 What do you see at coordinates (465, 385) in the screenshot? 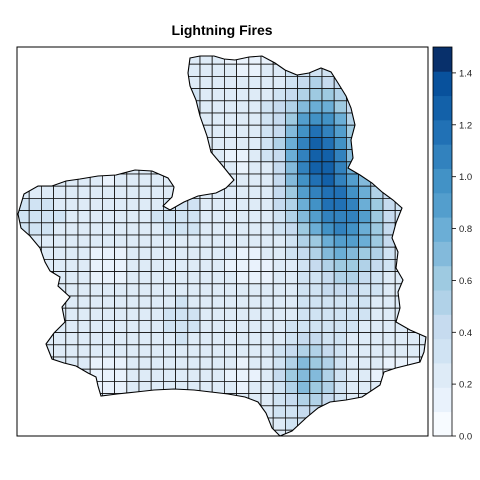
I see `legend-tick-label: 0.2` at bounding box center [465, 385].